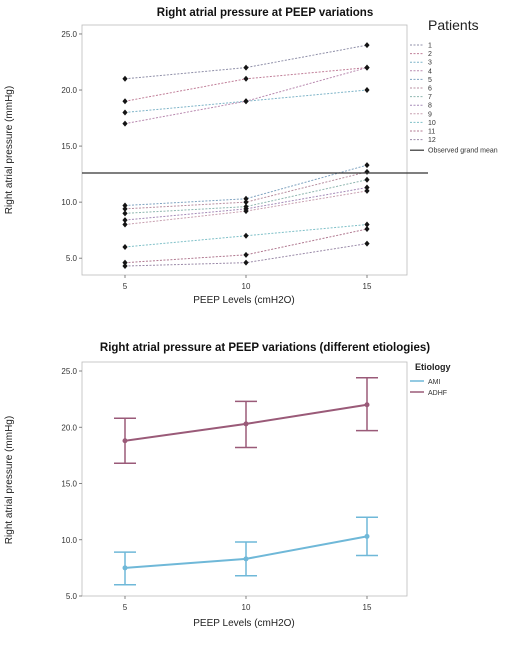 The width and height of the screenshot is (520, 648). I want to click on chart1-legend-label-4: 4, so click(430, 71).